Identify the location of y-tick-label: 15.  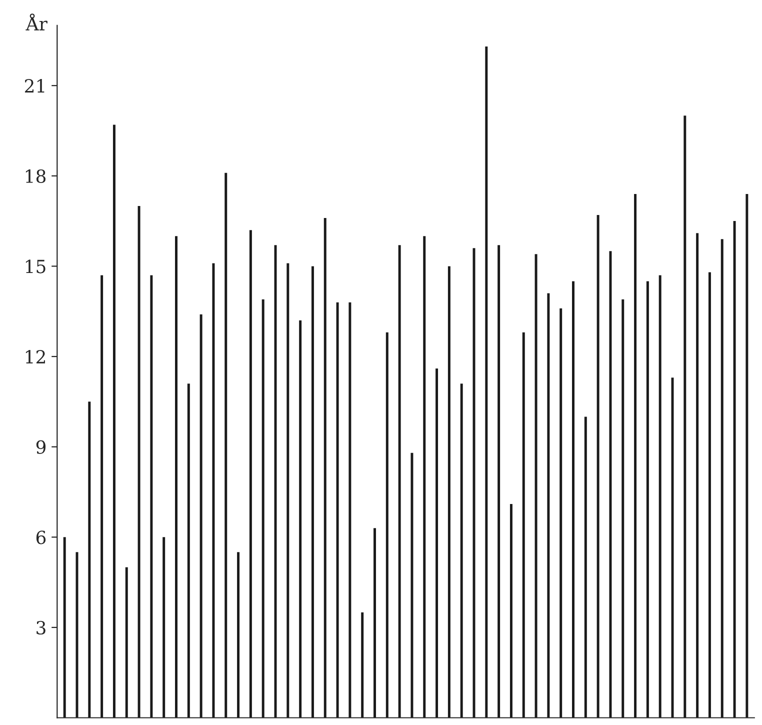
(36, 267).